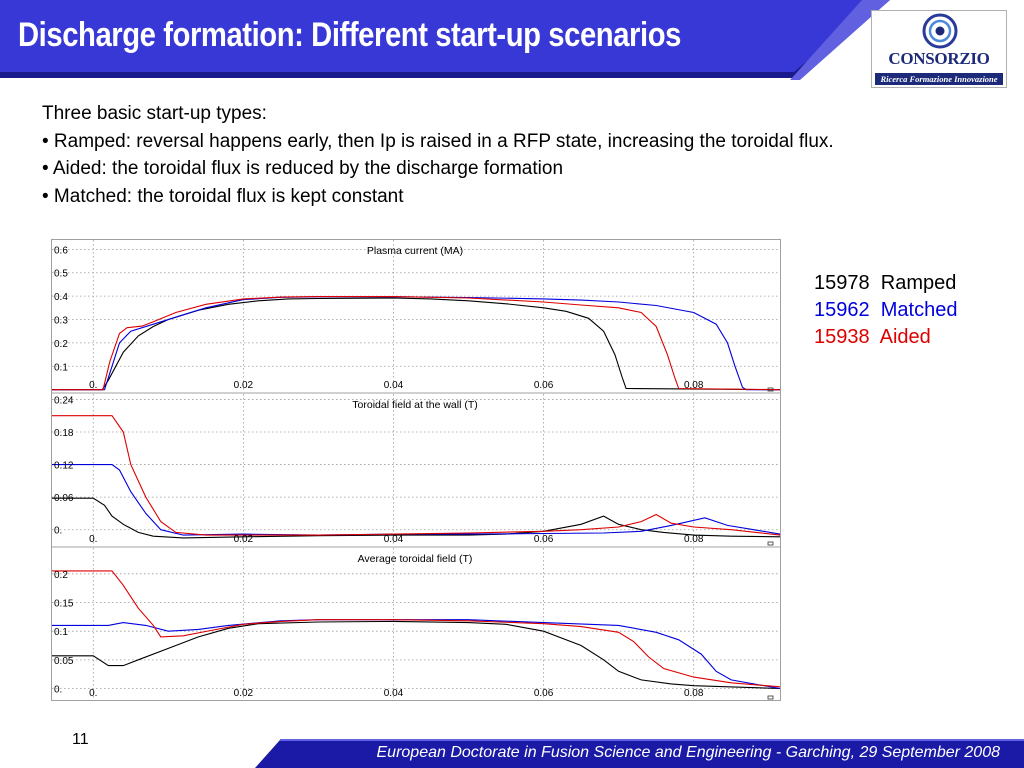 Image resolution: width=1024 pixels, height=768 pixels. Describe the element at coordinates (414, 405) in the screenshot. I see `chart-title: Toroidal field at the wall (T)` at that location.